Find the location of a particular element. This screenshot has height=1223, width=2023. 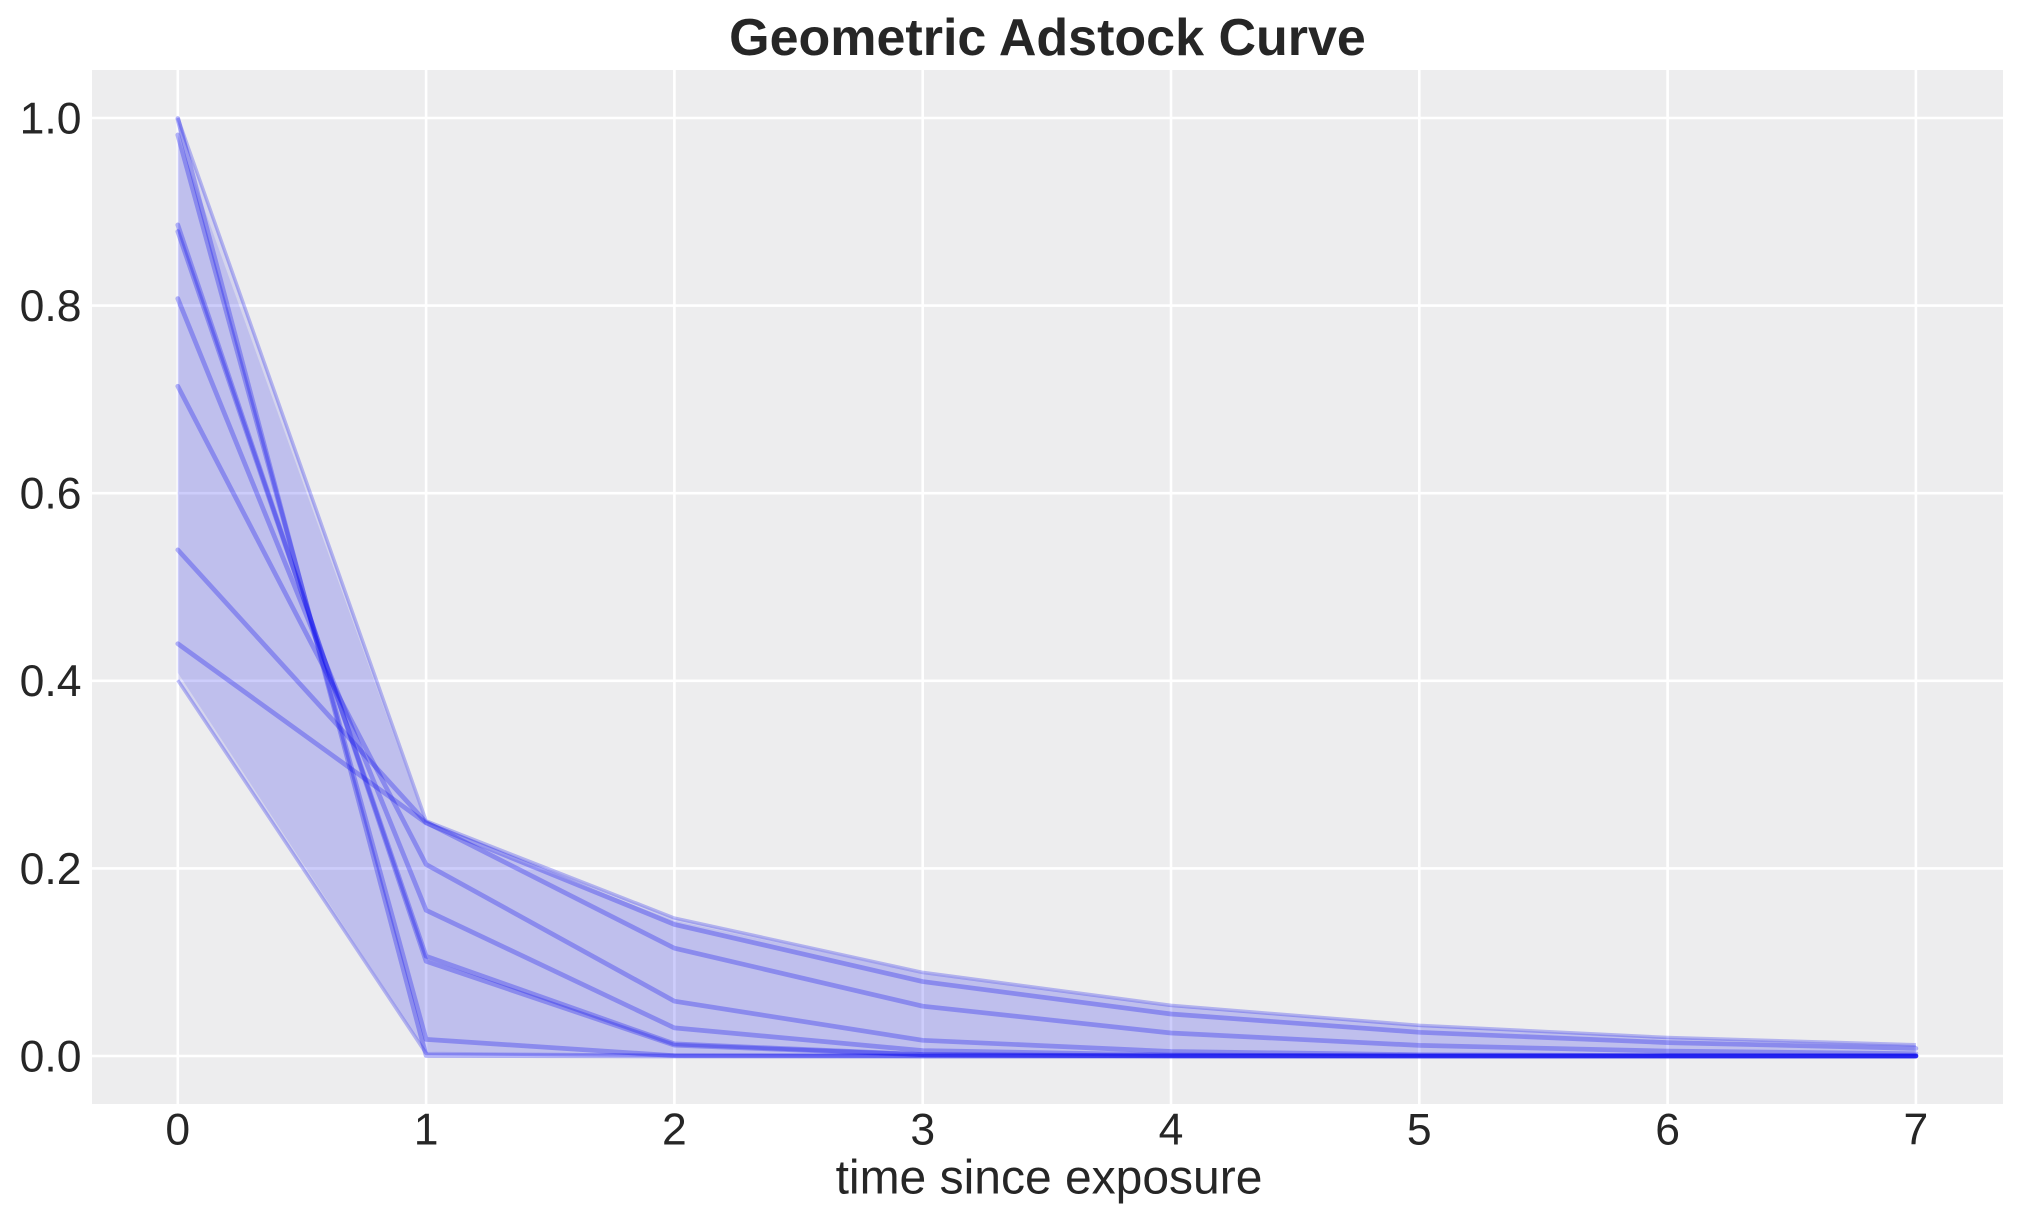

svg-text: 4 is located at coordinates (1171, 1130).